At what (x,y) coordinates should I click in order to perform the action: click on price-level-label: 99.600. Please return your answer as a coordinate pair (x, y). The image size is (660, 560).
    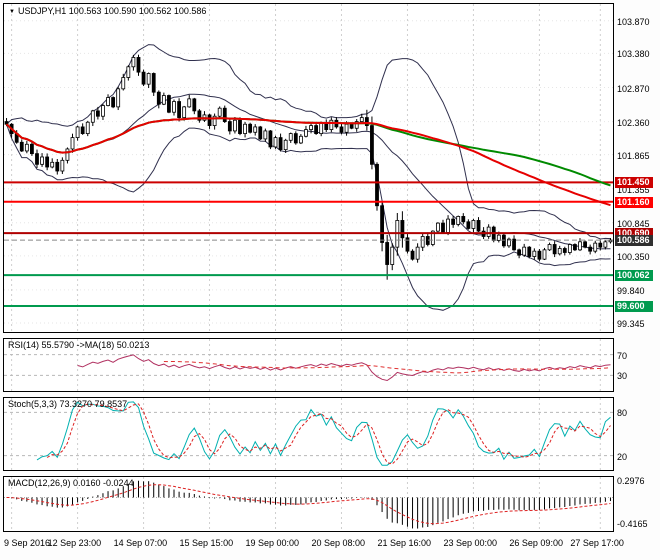
    Looking at the image, I should click on (634, 306).